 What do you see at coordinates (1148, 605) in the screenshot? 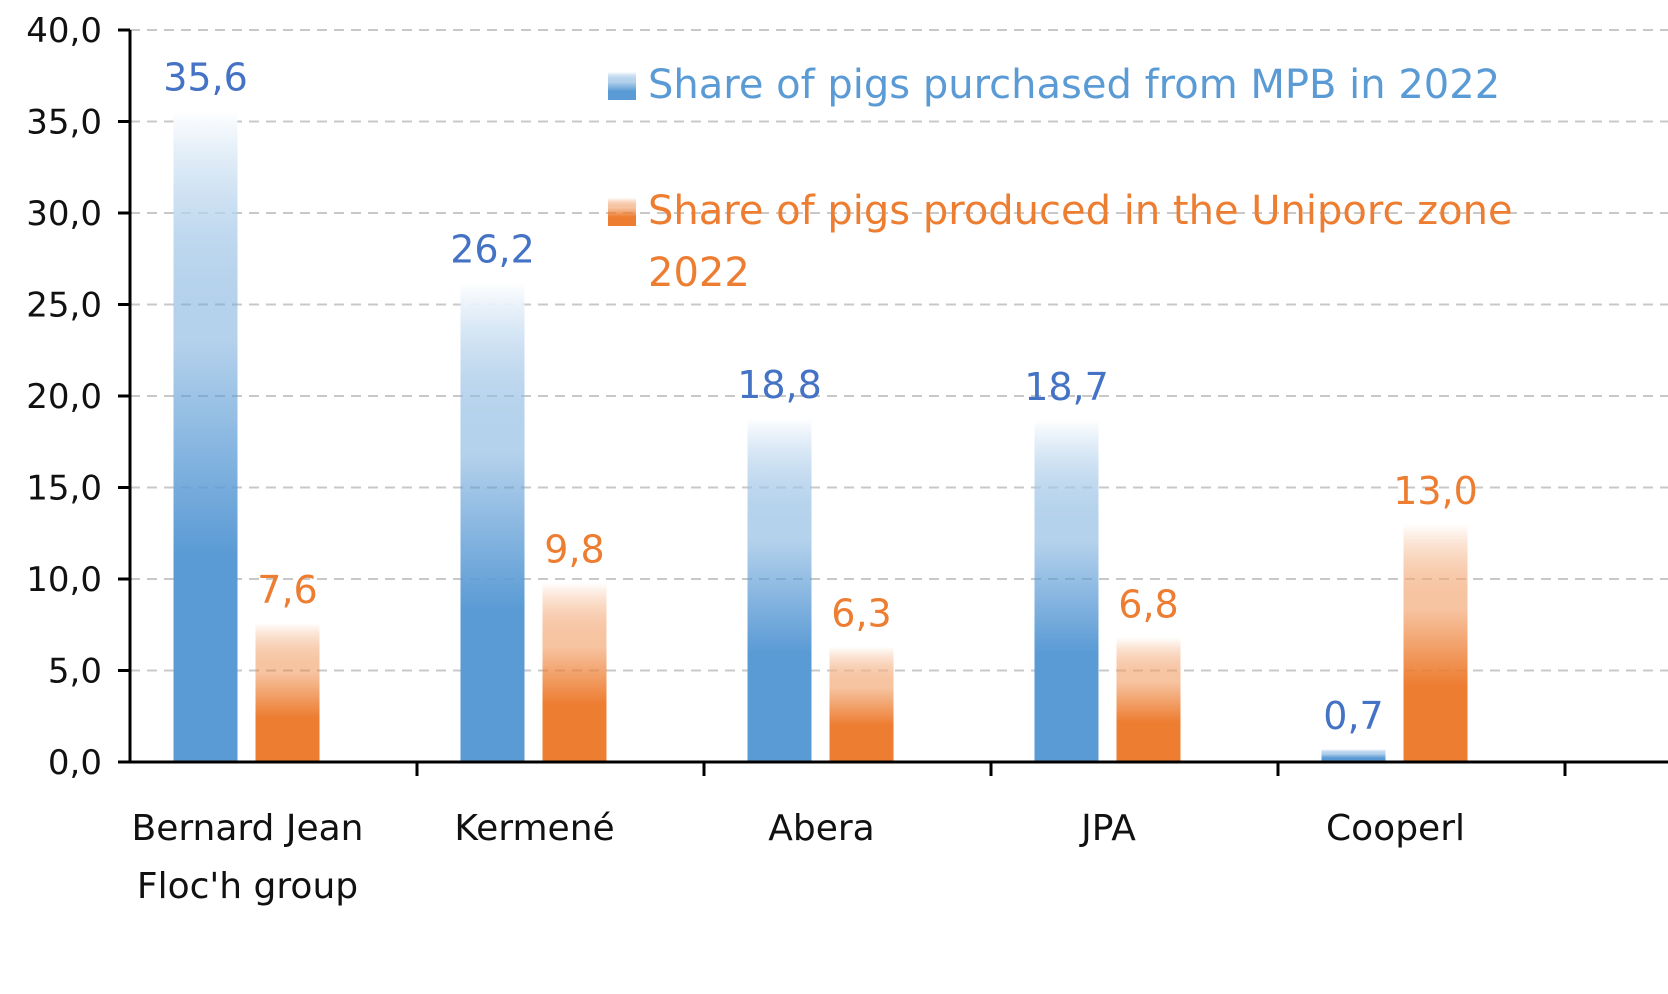
I see `data-label: 6,8` at bounding box center [1148, 605].